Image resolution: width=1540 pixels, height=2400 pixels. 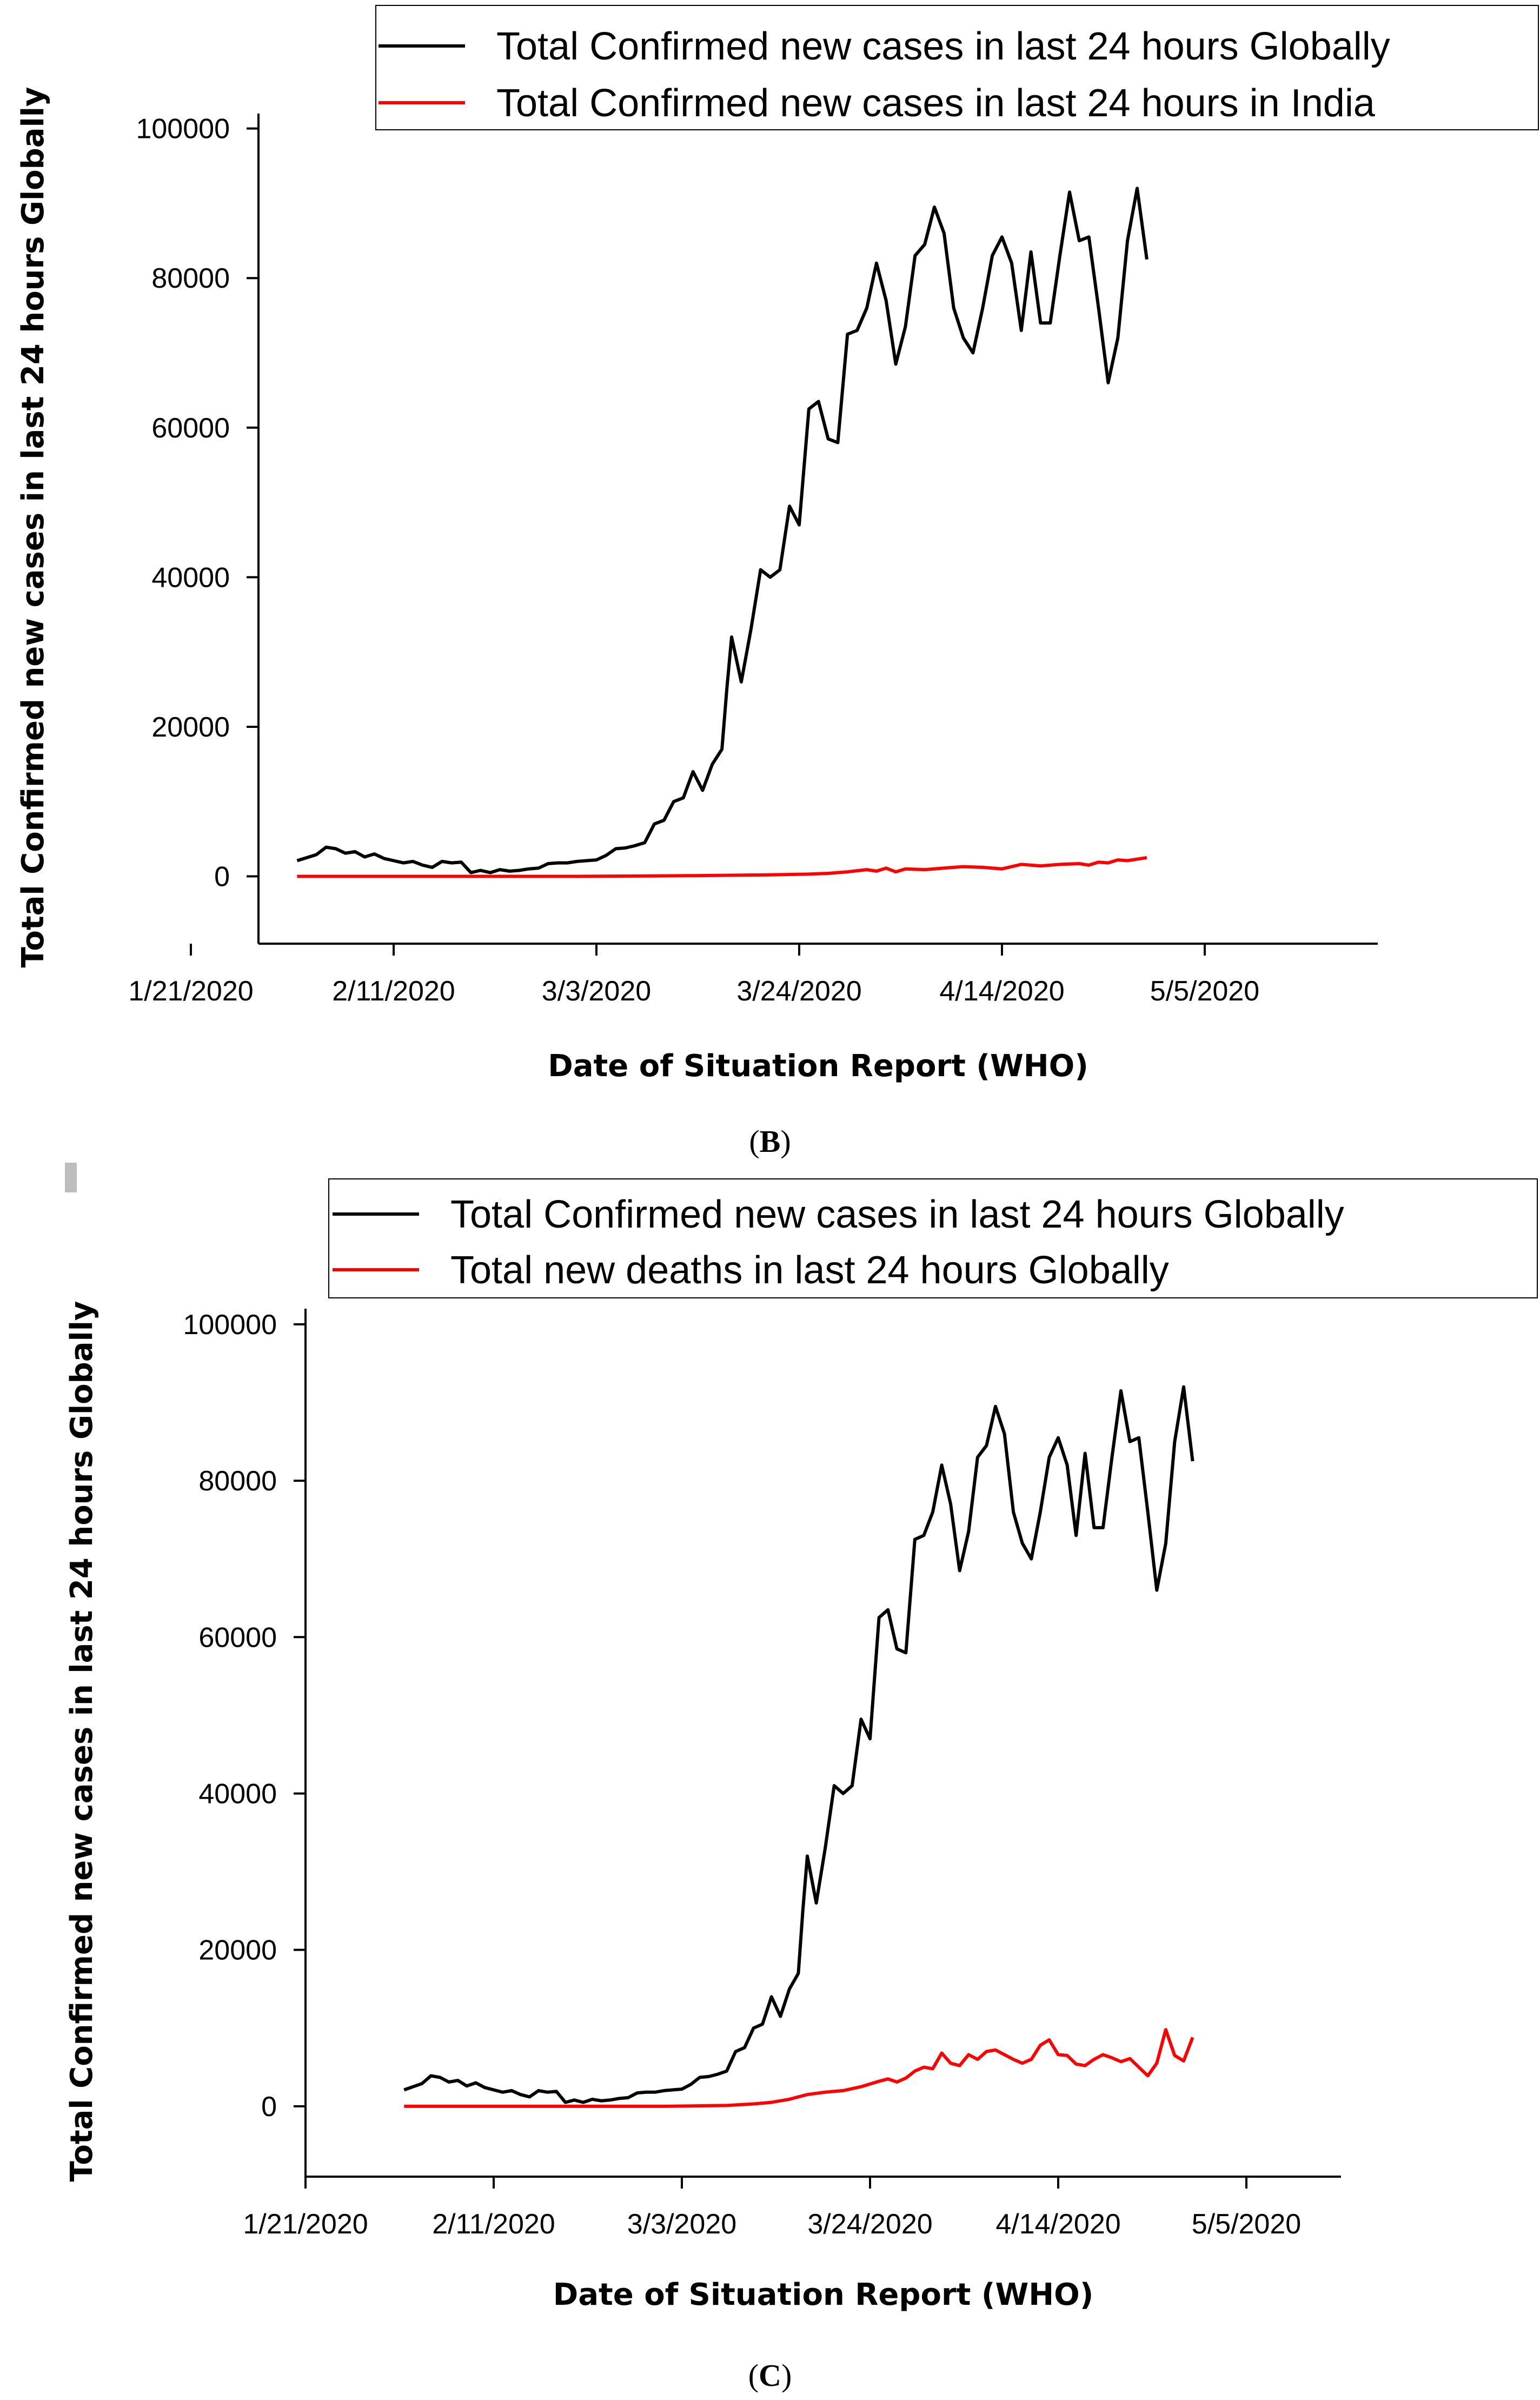 I want to click on chart-b-panel-label: (B), so click(x=770, y=1141).